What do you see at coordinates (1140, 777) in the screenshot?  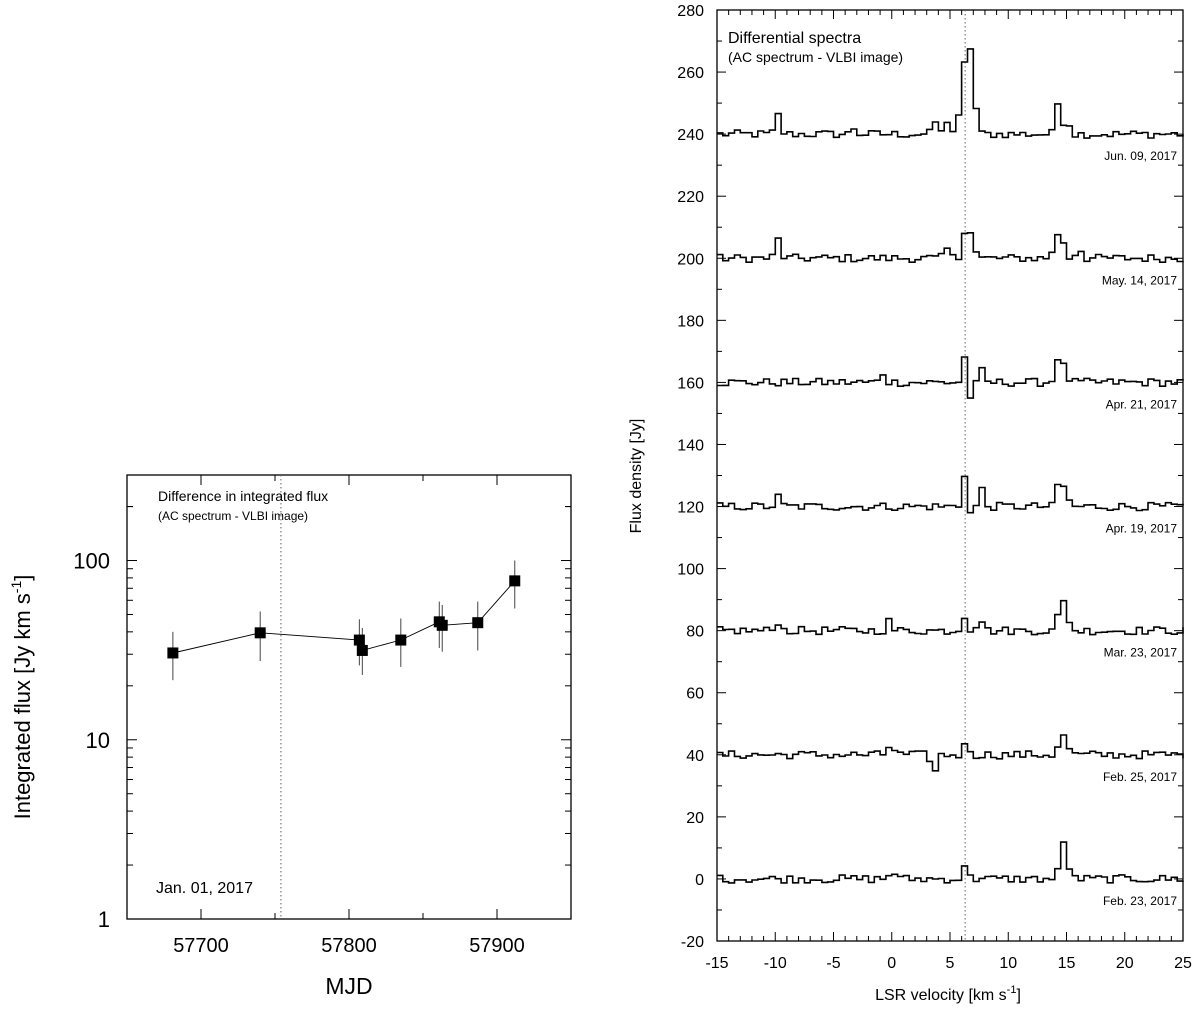 I see `spectrum-epoch-label: Feb. 25, 2017` at bounding box center [1140, 777].